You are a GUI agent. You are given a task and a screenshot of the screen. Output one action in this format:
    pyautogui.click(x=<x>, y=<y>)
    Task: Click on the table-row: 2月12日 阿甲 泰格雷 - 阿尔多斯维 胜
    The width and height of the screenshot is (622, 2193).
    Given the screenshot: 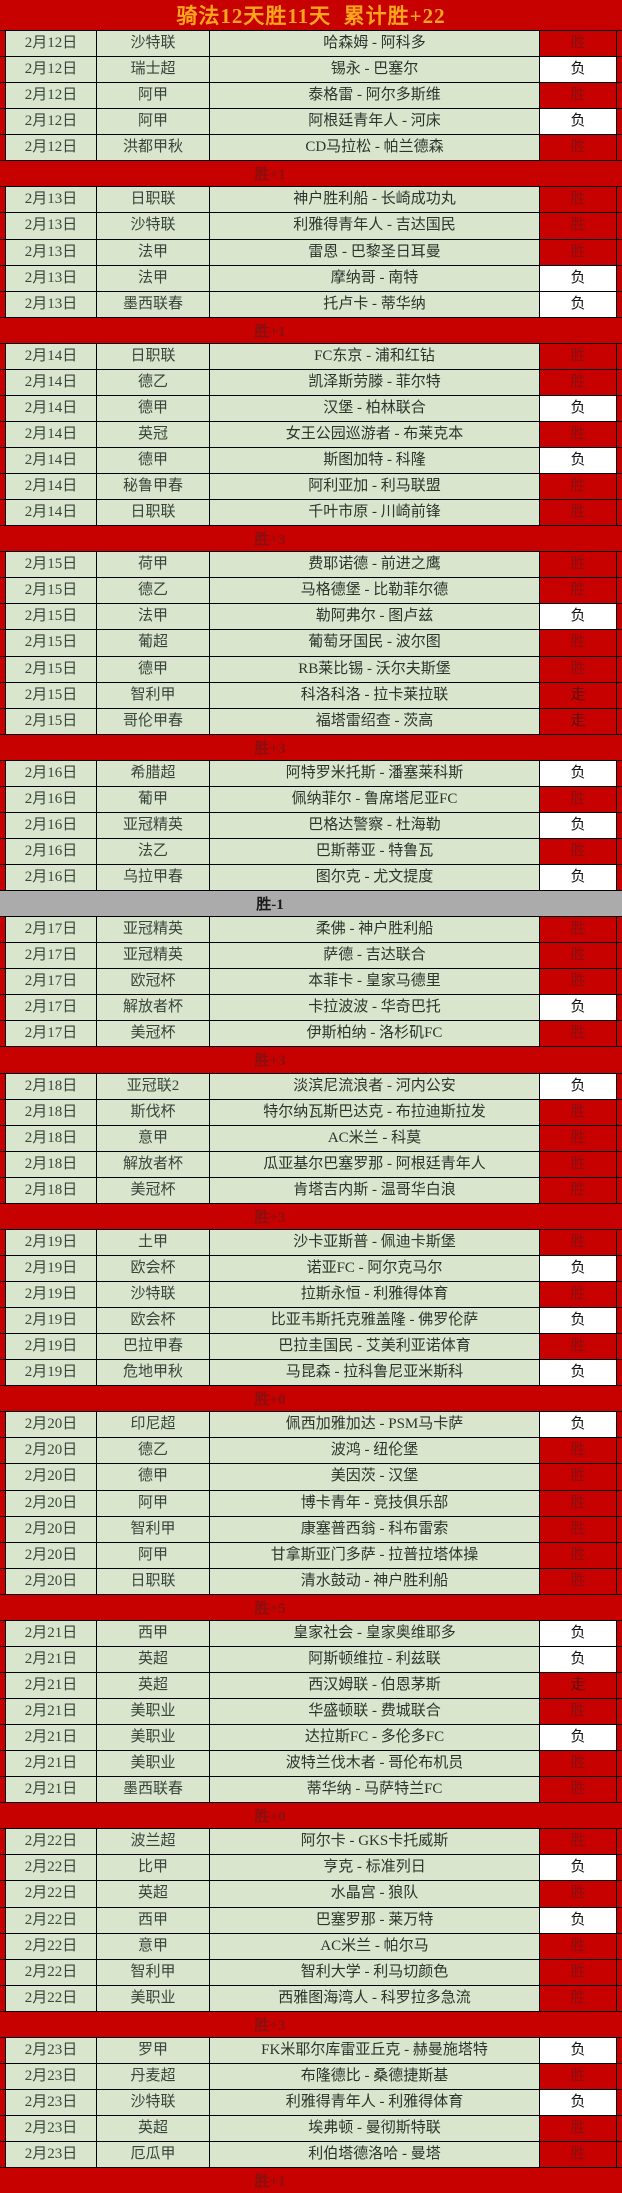 What is the action you would take?
    pyautogui.click(x=311, y=95)
    